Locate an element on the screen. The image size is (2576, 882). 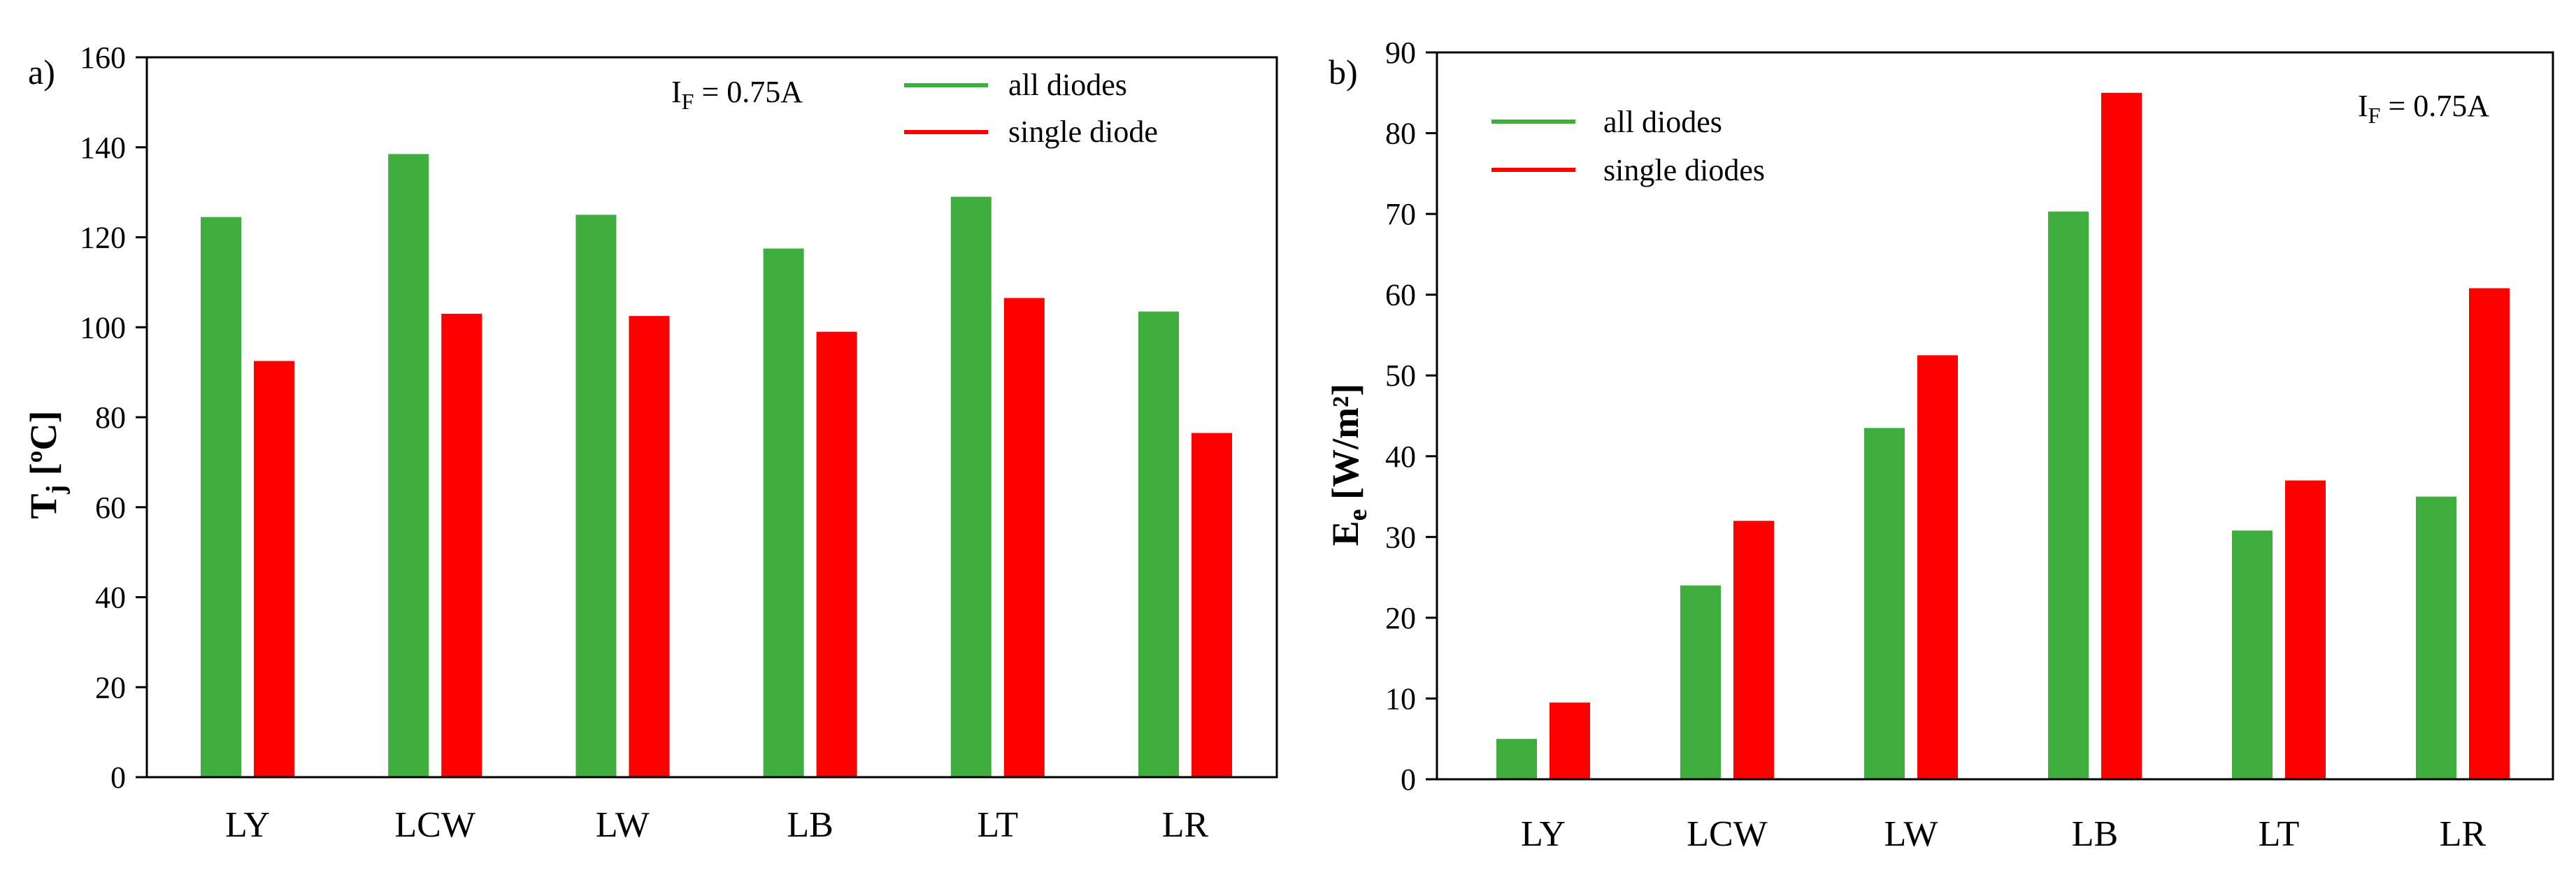
chart-a-legend-label-all: all diodes is located at coordinates (1067, 85).